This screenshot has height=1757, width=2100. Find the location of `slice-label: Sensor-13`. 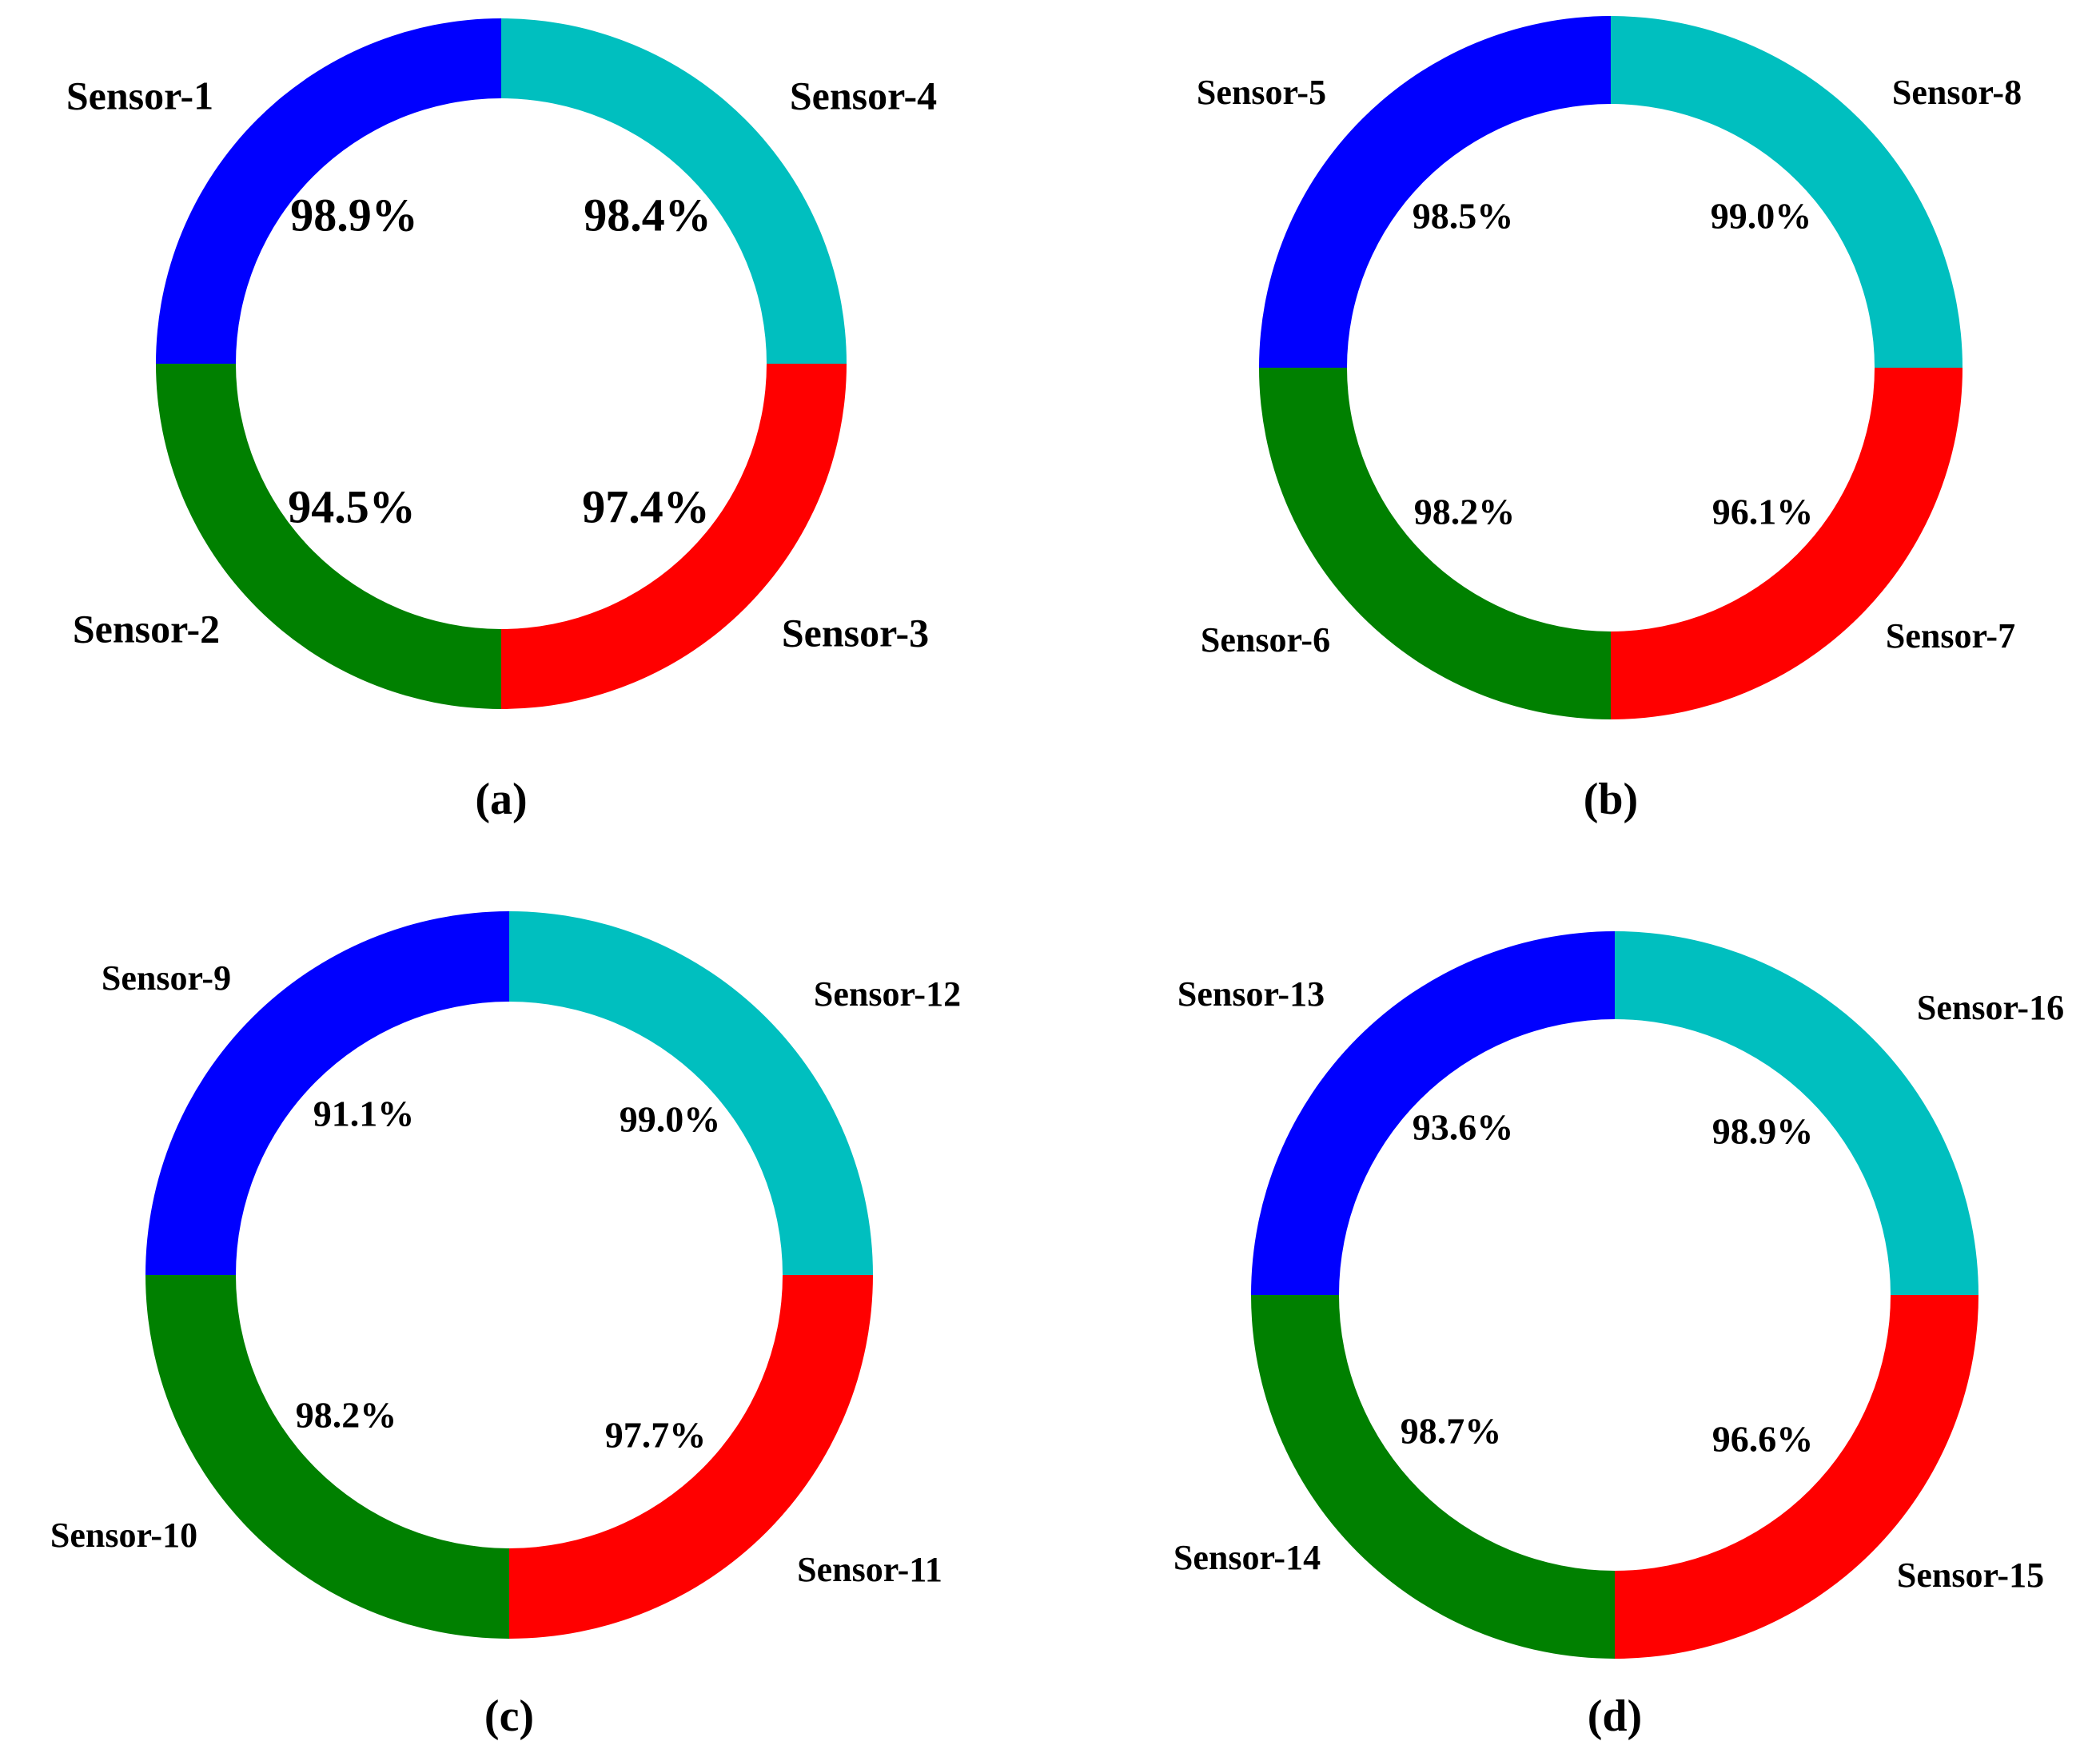

slice-label: Sensor-13 is located at coordinates (1251, 994).